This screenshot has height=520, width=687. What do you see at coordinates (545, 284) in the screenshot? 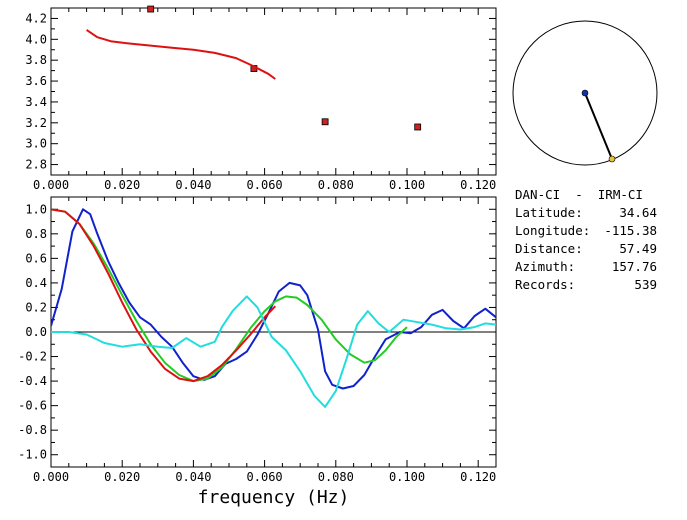
I see `info-label: Records:` at bounding box center [545, 284].